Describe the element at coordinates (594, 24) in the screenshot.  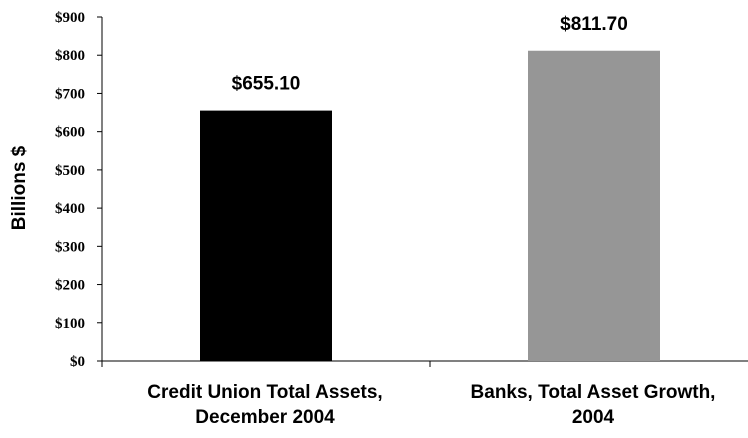
I see `data-label: $811.70` at that location.